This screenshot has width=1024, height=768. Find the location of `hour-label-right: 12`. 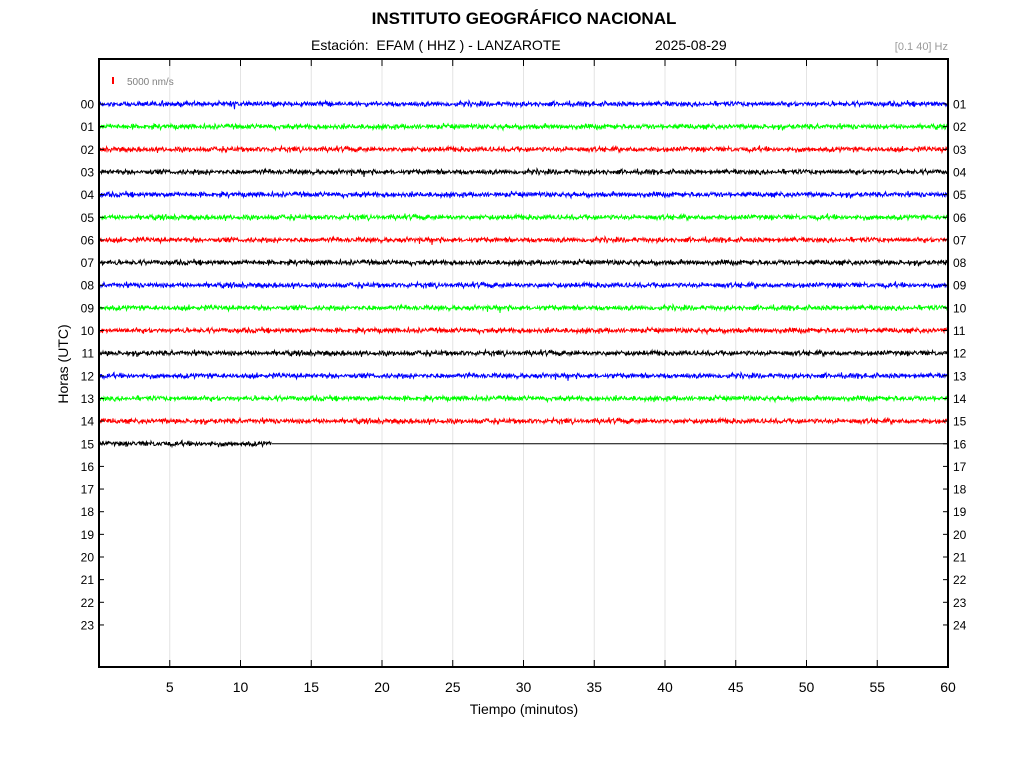

hour-label-right: 12 is located at coordinates (960, 354).